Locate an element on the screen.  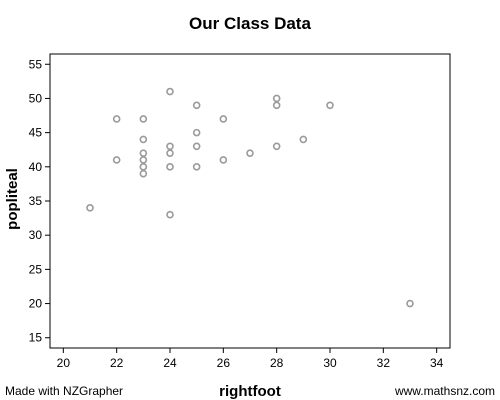
y-tick-label: 45 is located at coordinates (36, 133).